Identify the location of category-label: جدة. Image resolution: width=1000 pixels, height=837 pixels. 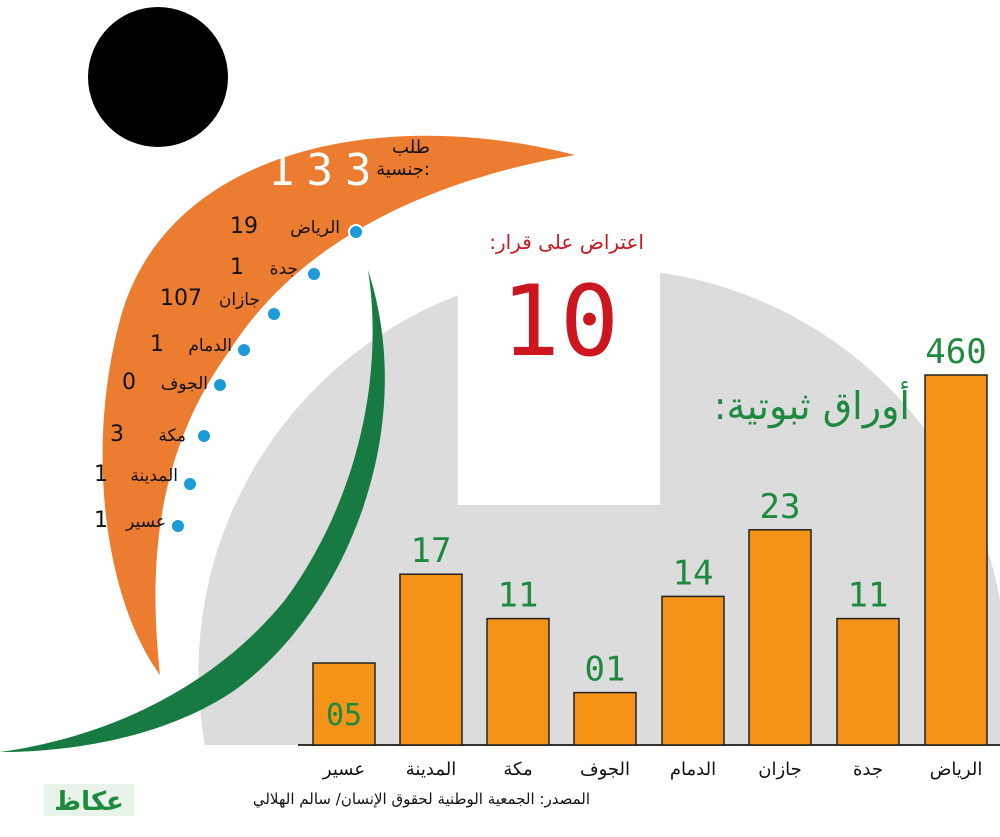
(868, 769).